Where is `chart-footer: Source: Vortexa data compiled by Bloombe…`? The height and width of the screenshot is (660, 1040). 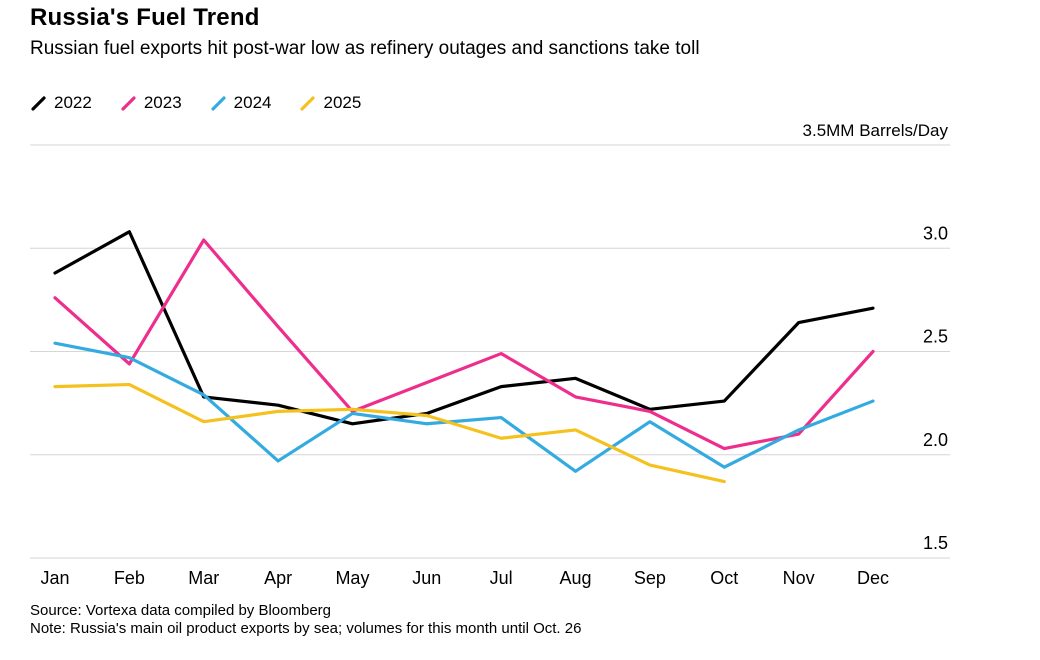 chart-footer: Source: Vortexa data compiled by Bloombe… is located at coordinates (305, 620).